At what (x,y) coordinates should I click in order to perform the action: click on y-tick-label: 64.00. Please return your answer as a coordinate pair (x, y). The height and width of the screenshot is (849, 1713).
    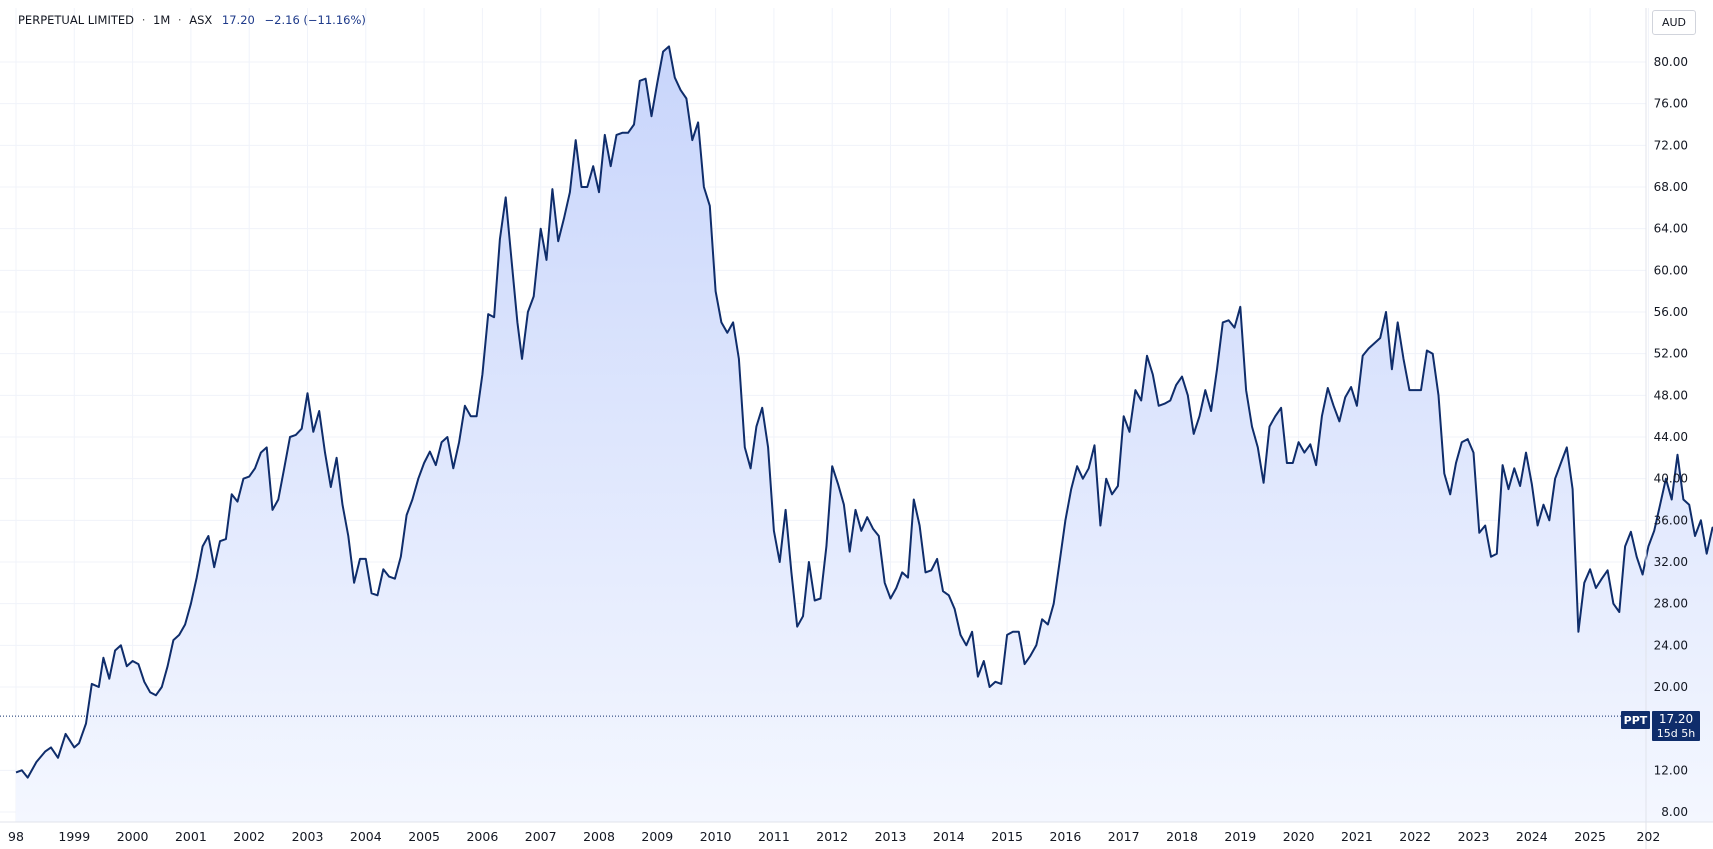
    Looking at the image, I should click on (1671, 229).